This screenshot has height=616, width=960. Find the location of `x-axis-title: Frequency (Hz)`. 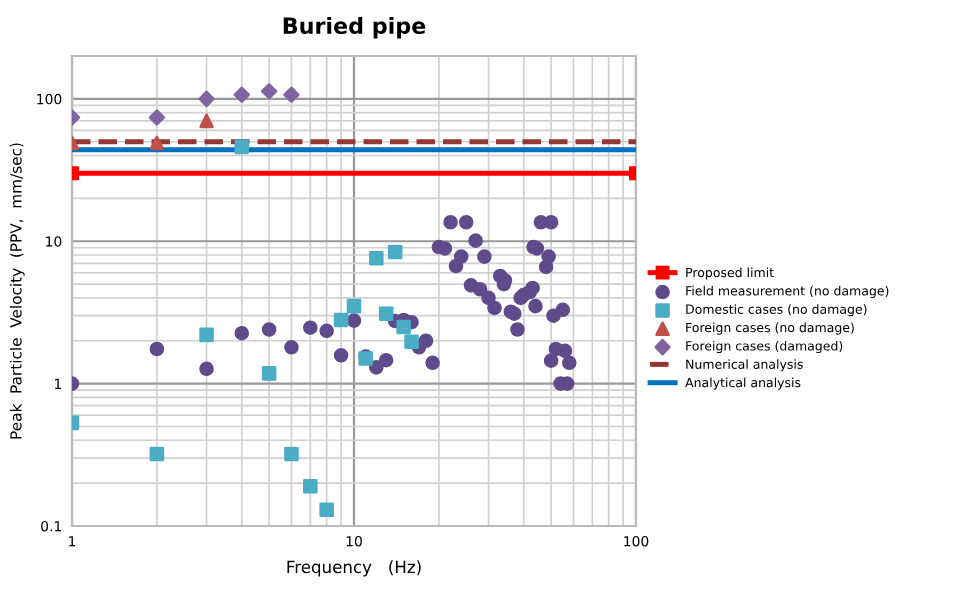

x-axis-title: Frequency (Hz) is located at coordinates (354, 568).